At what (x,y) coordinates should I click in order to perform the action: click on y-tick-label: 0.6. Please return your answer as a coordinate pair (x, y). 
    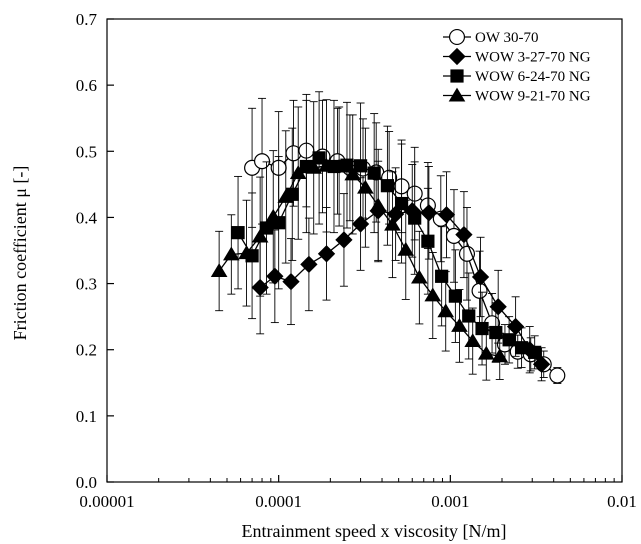
    Looking at the image, I should click on (86, 85).